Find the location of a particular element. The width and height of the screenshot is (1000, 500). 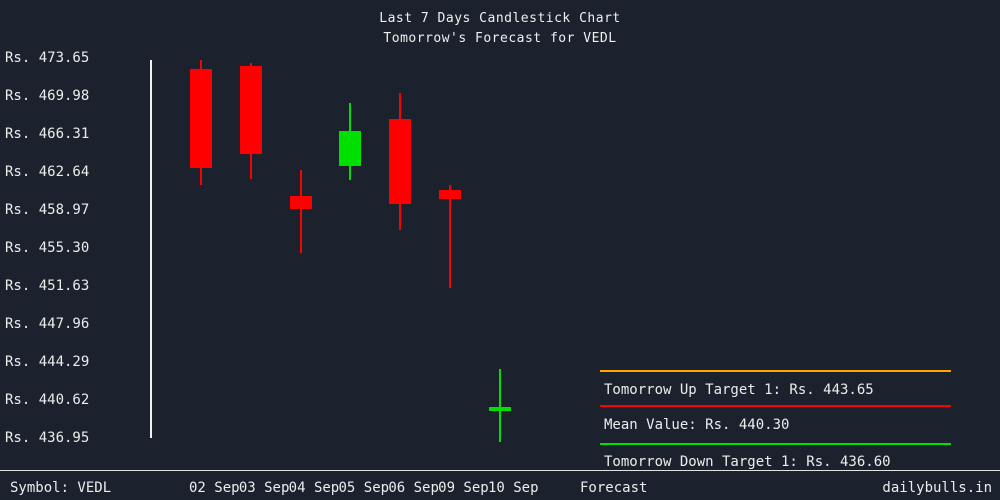

chart-title: Last 7 Days Candlestick Chart is located at coordinates (500, 18).